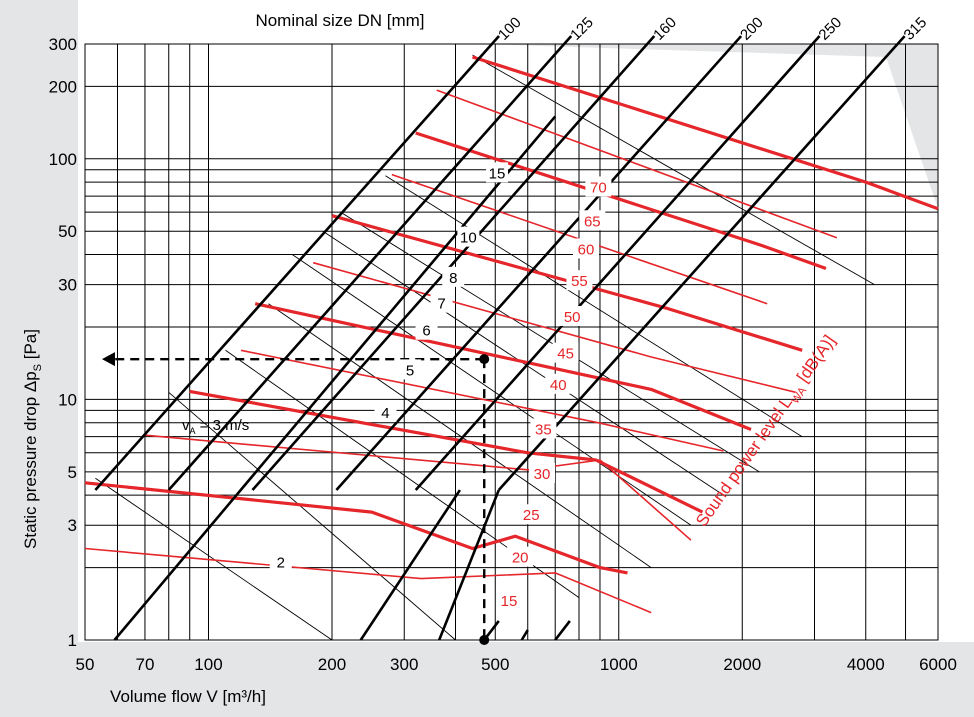 This screenshot has width=974, height=717. Describe the element at coordinates (63, 86) in the screenshot. I see `y-tick-label: 200` at that location.